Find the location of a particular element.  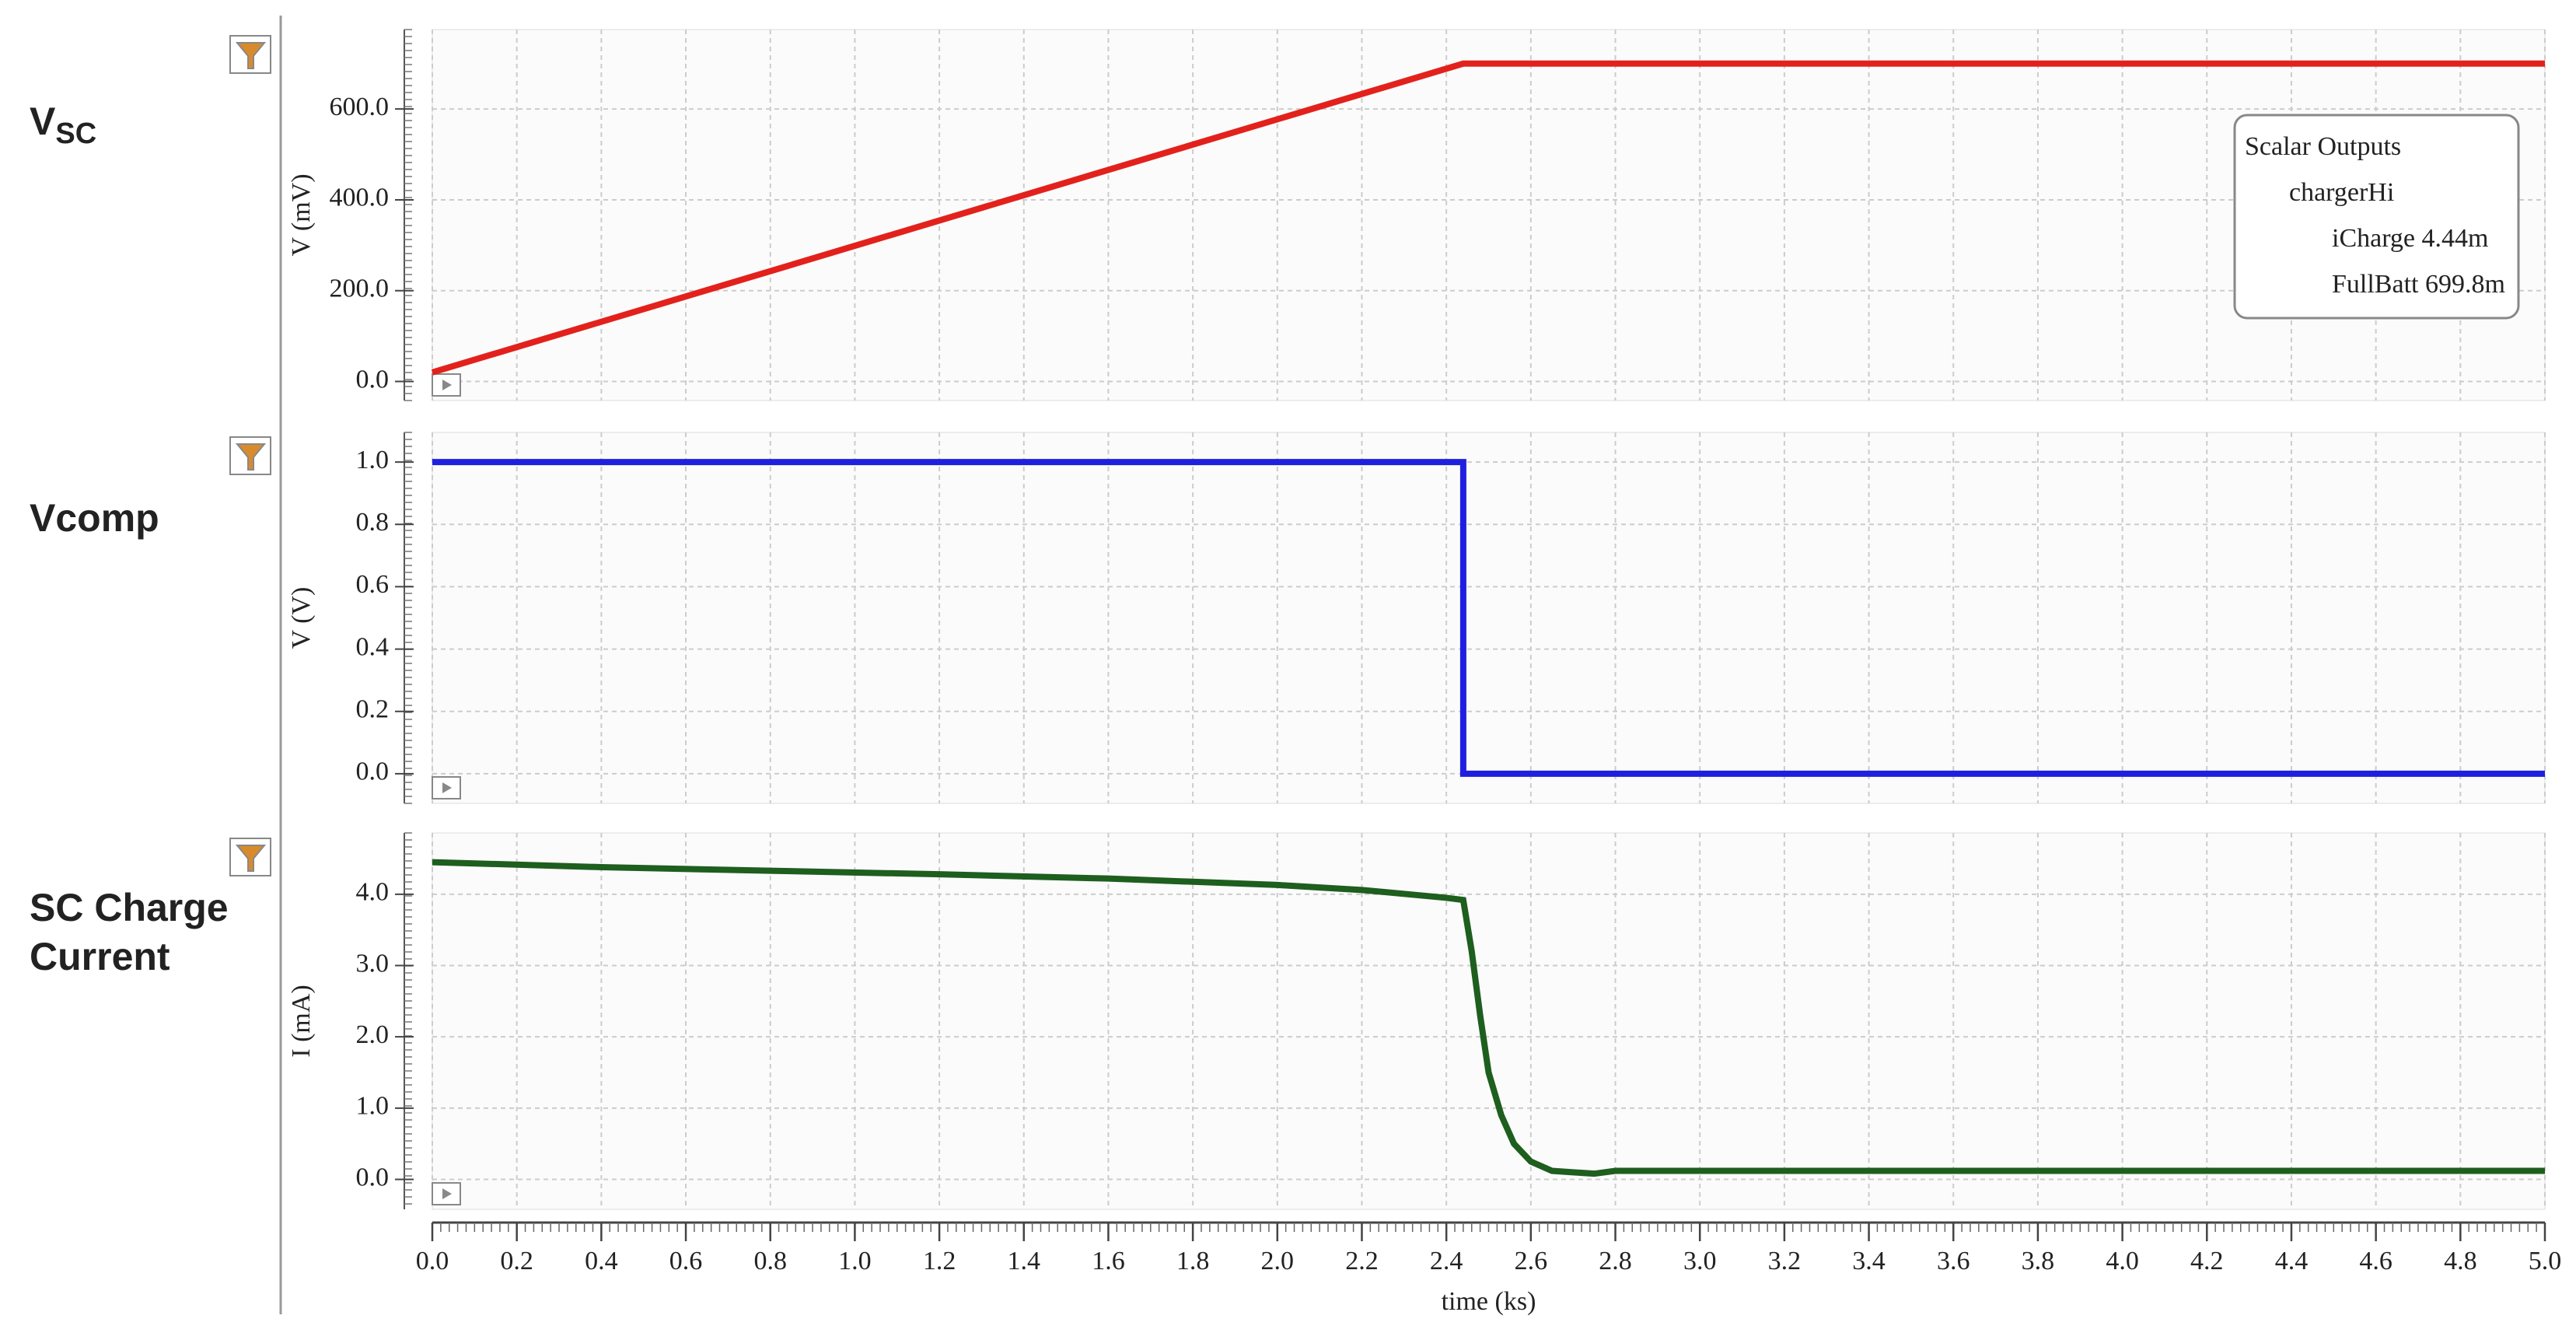

y-tick-label: 600.0 is located at coordinates (360, 107).